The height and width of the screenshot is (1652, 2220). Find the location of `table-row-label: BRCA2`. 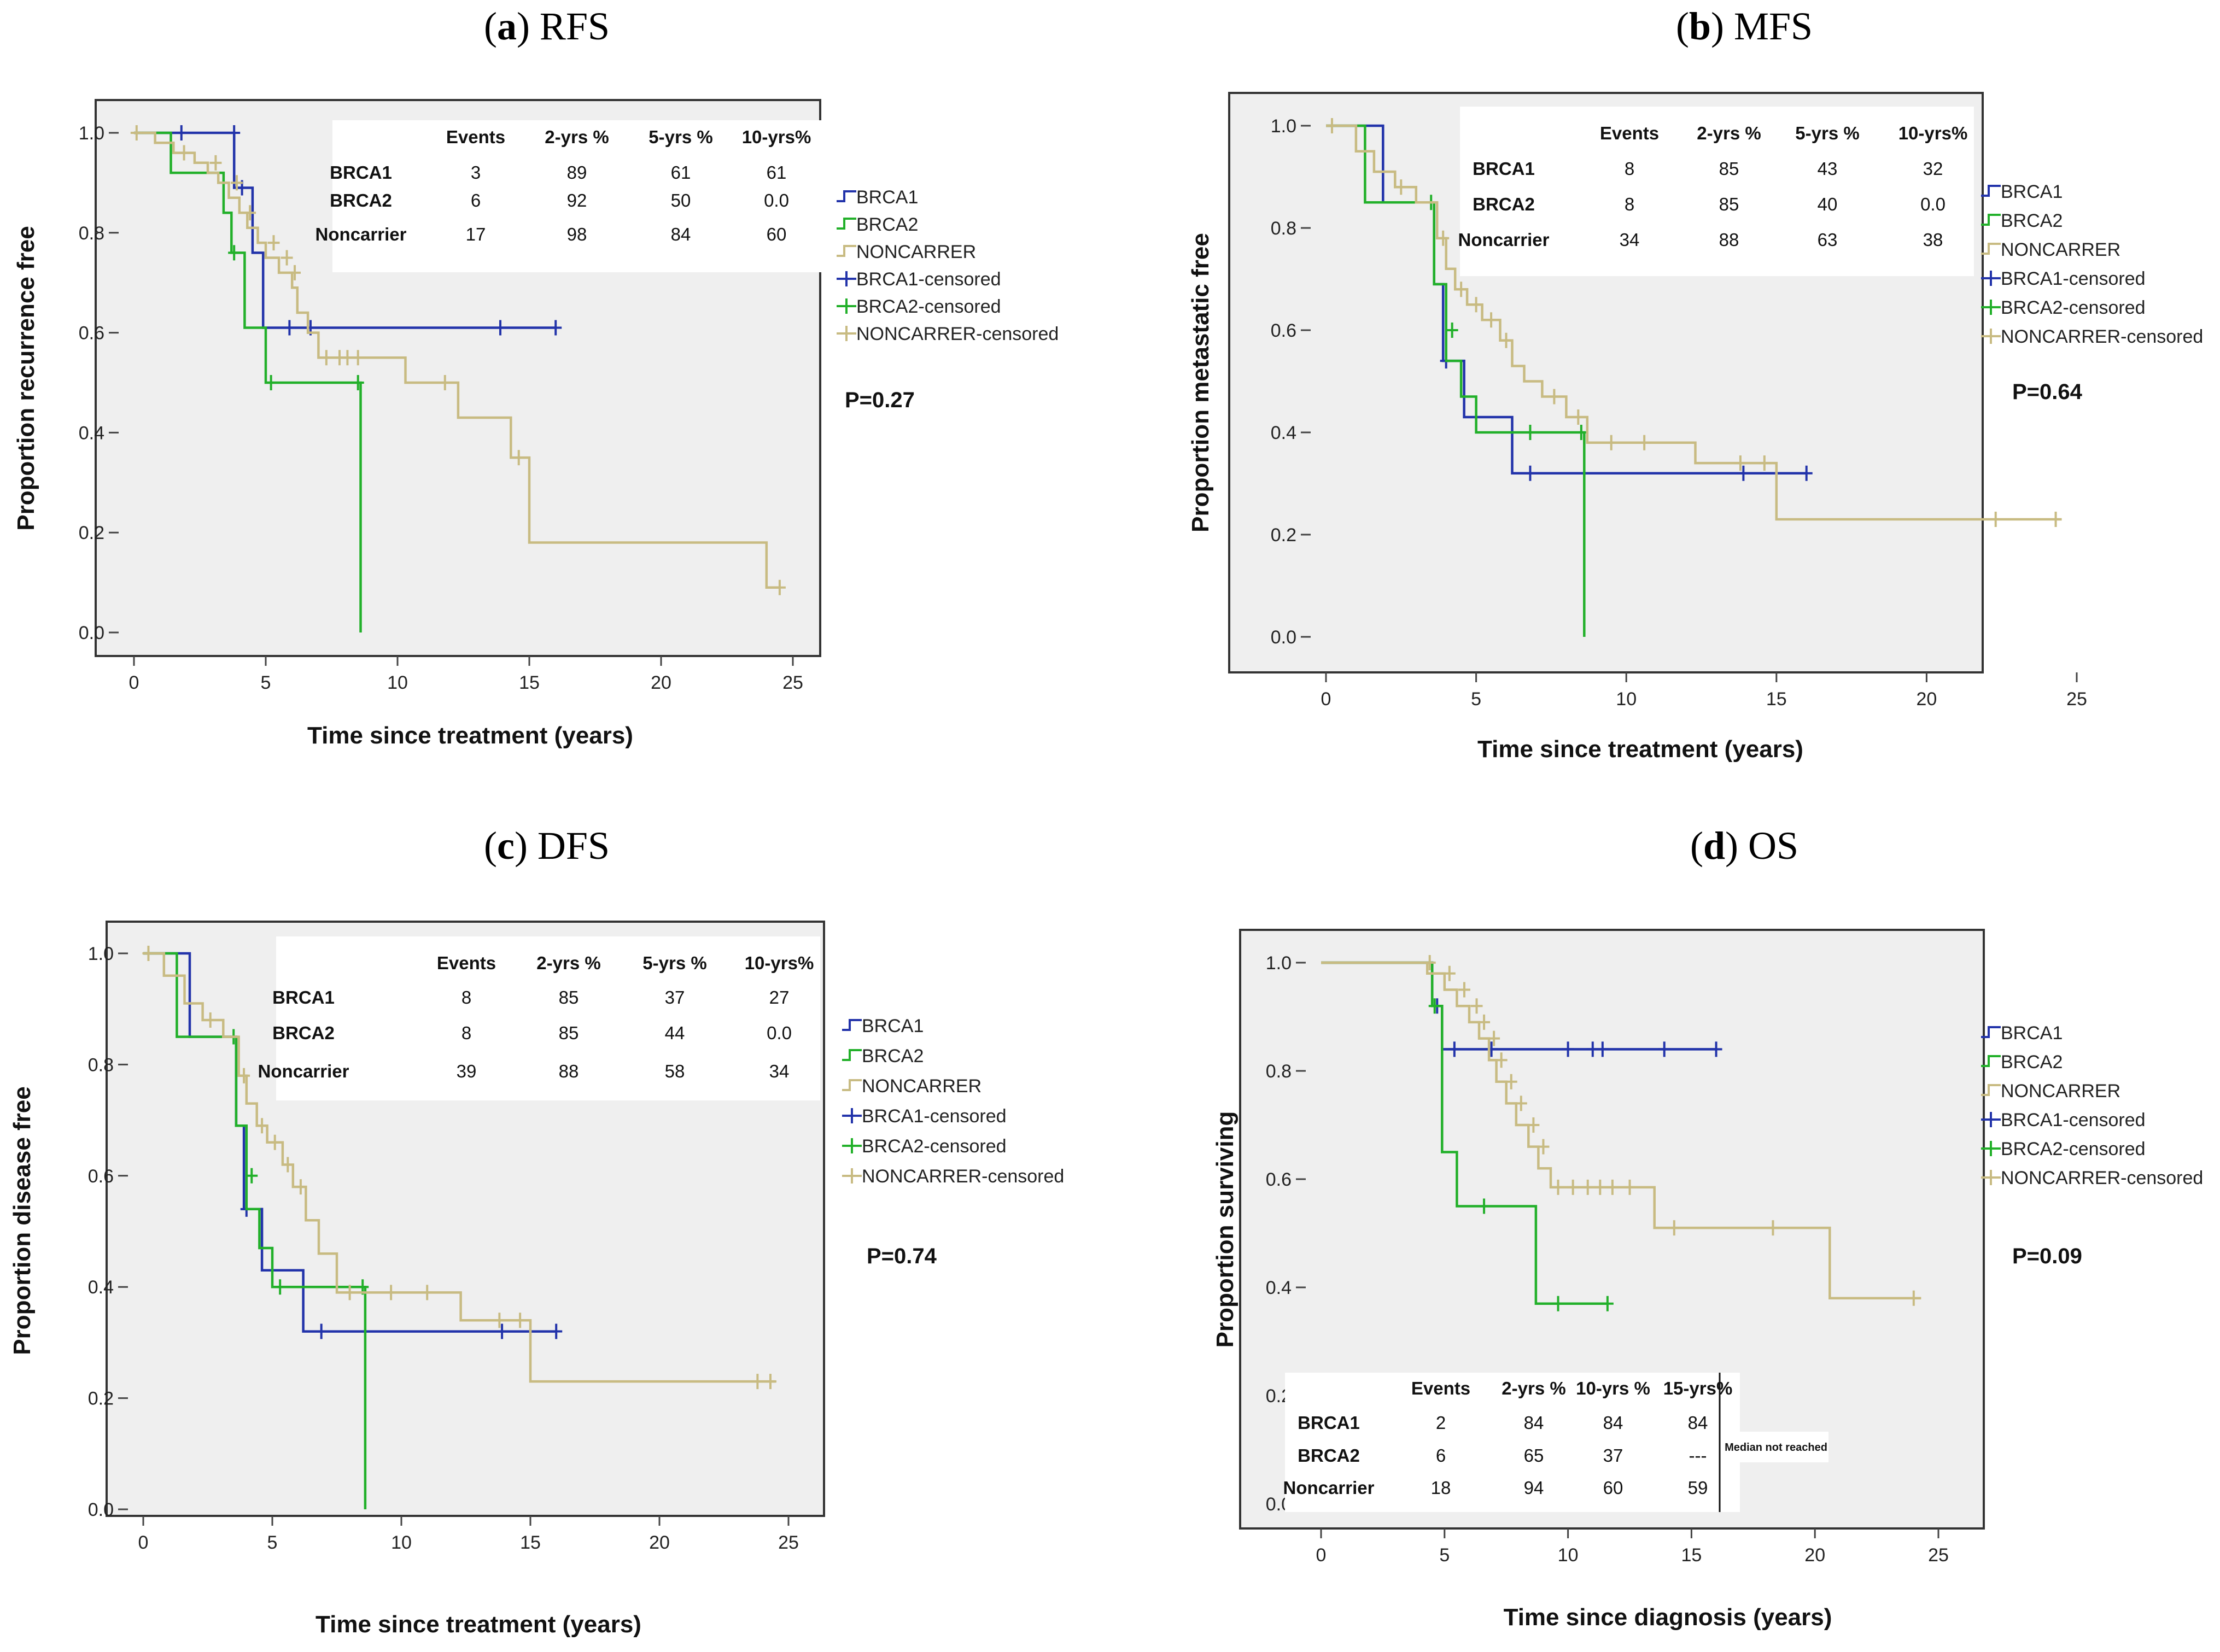

table-row-label: BRCA2 is located at coordinates (1504, 204).